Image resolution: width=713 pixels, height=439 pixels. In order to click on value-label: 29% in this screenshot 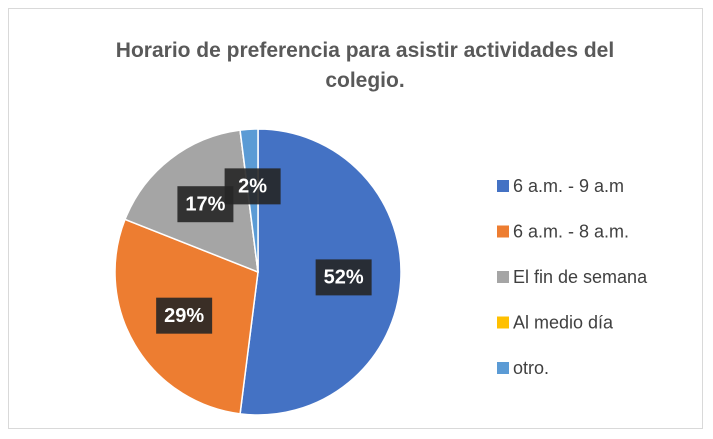, I will do `click(184, 316)`.